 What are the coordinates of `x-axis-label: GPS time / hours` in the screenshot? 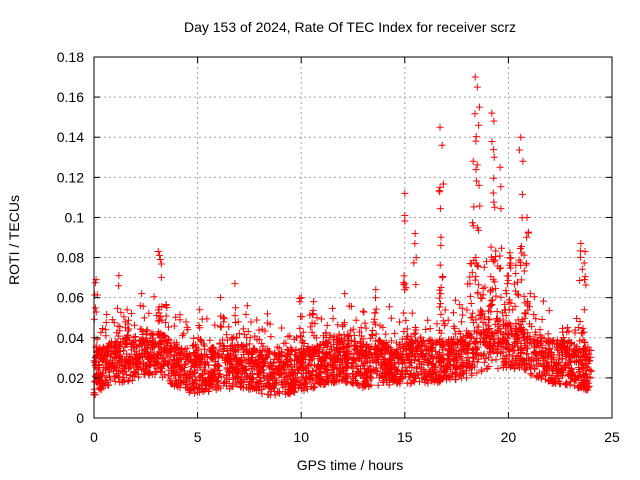 It's located at (350, 465).